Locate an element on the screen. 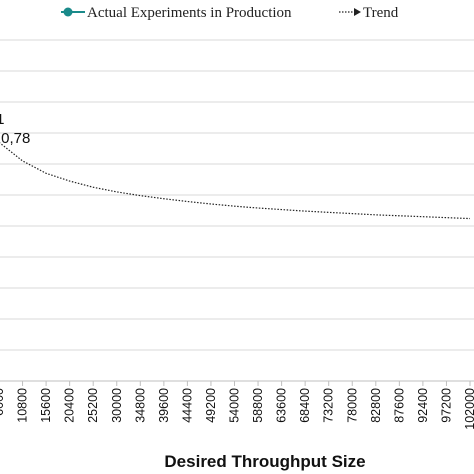 The width and height of the screenshot is (474, 474). x-tick-label: 39600 is located at coordinates (164, 405).